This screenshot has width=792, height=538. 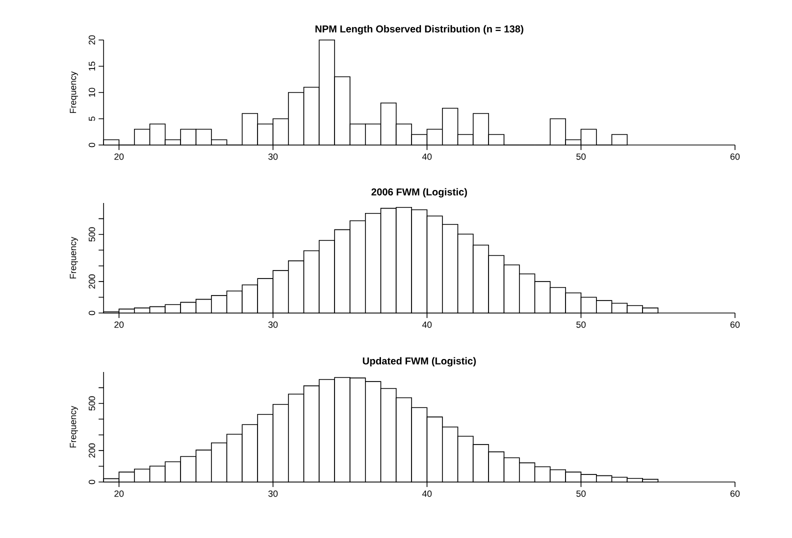 What do you see at coordinates (419, 361) in the screenshot?
I see `chart-title: Updated FWM (Logistic)` at bounding box center [419, 361].